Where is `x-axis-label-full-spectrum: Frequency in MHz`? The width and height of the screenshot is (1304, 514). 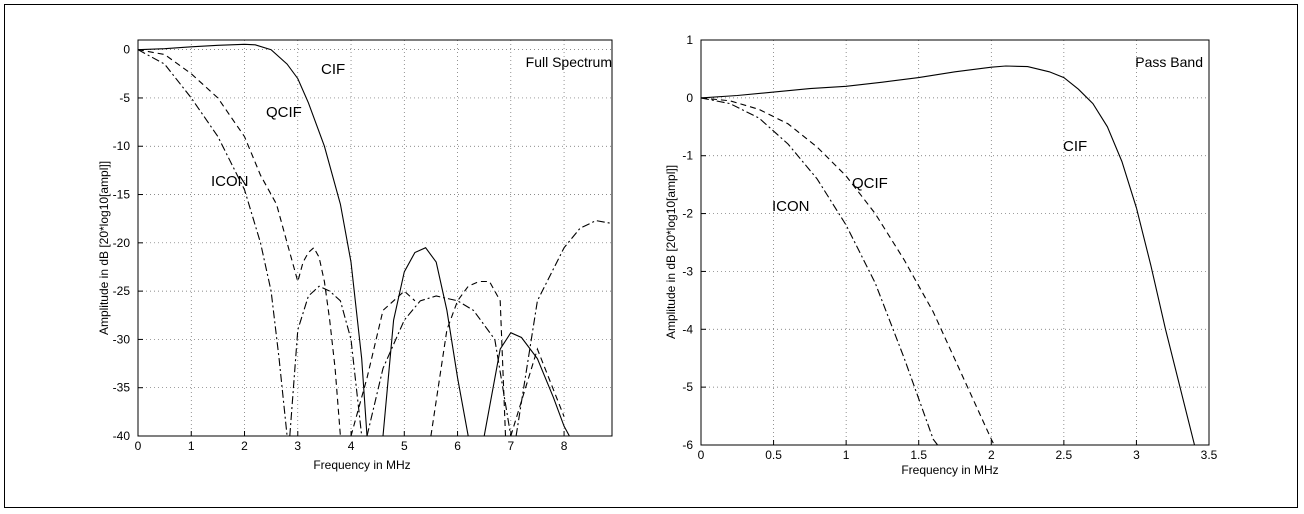
x-axis-label-full-spectrum: Frequency in MHz is located at coordinates (361, 465).